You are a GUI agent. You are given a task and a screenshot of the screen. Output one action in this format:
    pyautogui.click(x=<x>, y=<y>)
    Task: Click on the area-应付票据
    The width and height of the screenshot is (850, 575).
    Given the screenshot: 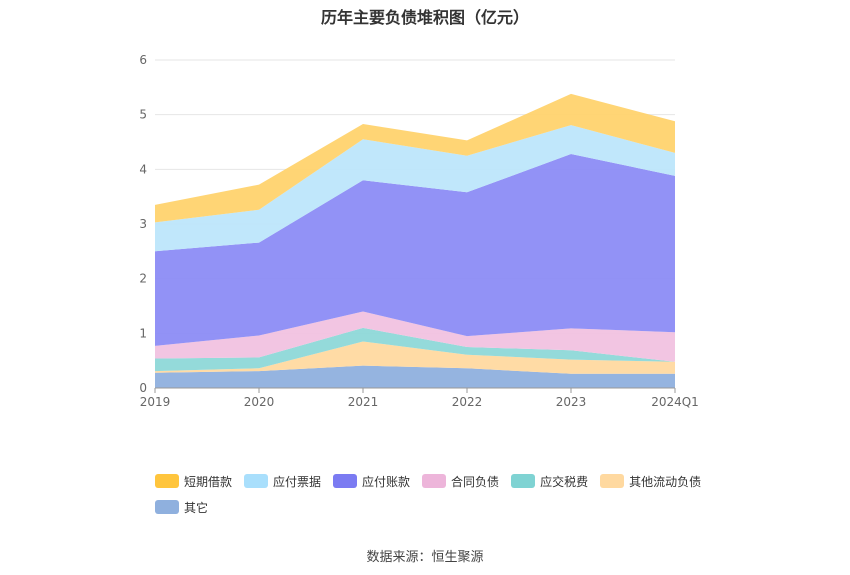 What is the action you would take?
    pyautogui.click(x=415, y=188)
    